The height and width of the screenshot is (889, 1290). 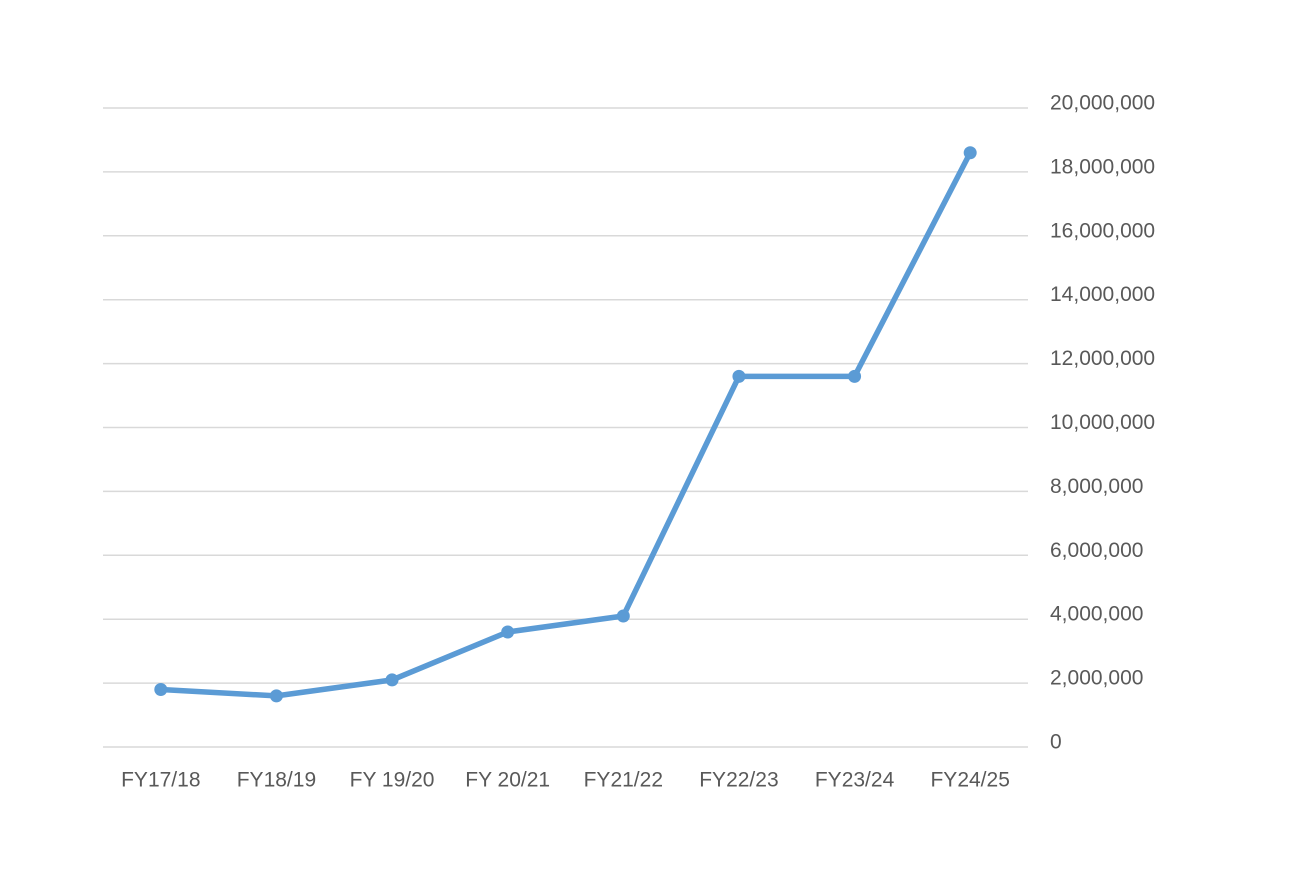 I want to click on y-tick-label: 18,000,000, so click(x=1102, y=166).